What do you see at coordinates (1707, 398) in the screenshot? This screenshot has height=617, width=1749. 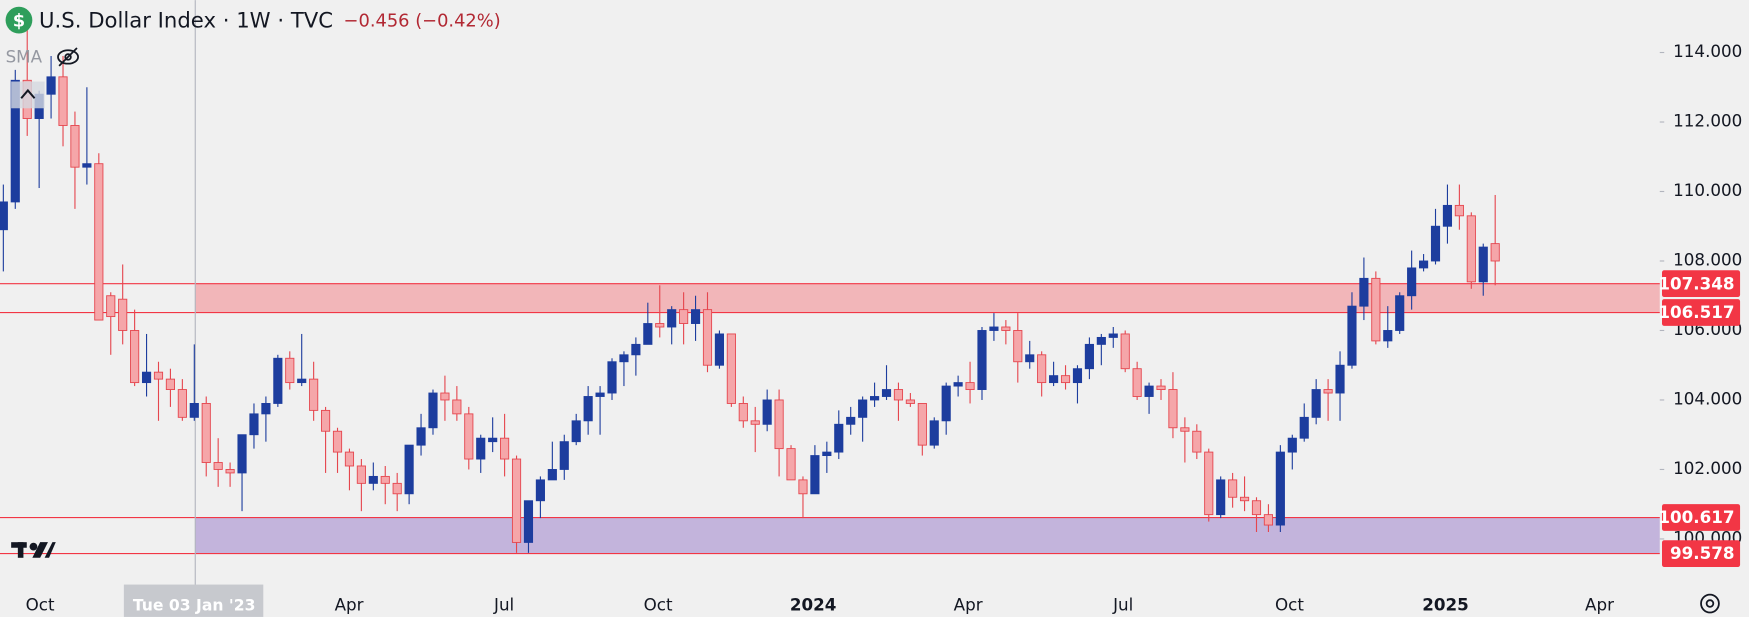 I see `y-tick-label: 104.000` at bounding box center [1707, 398].